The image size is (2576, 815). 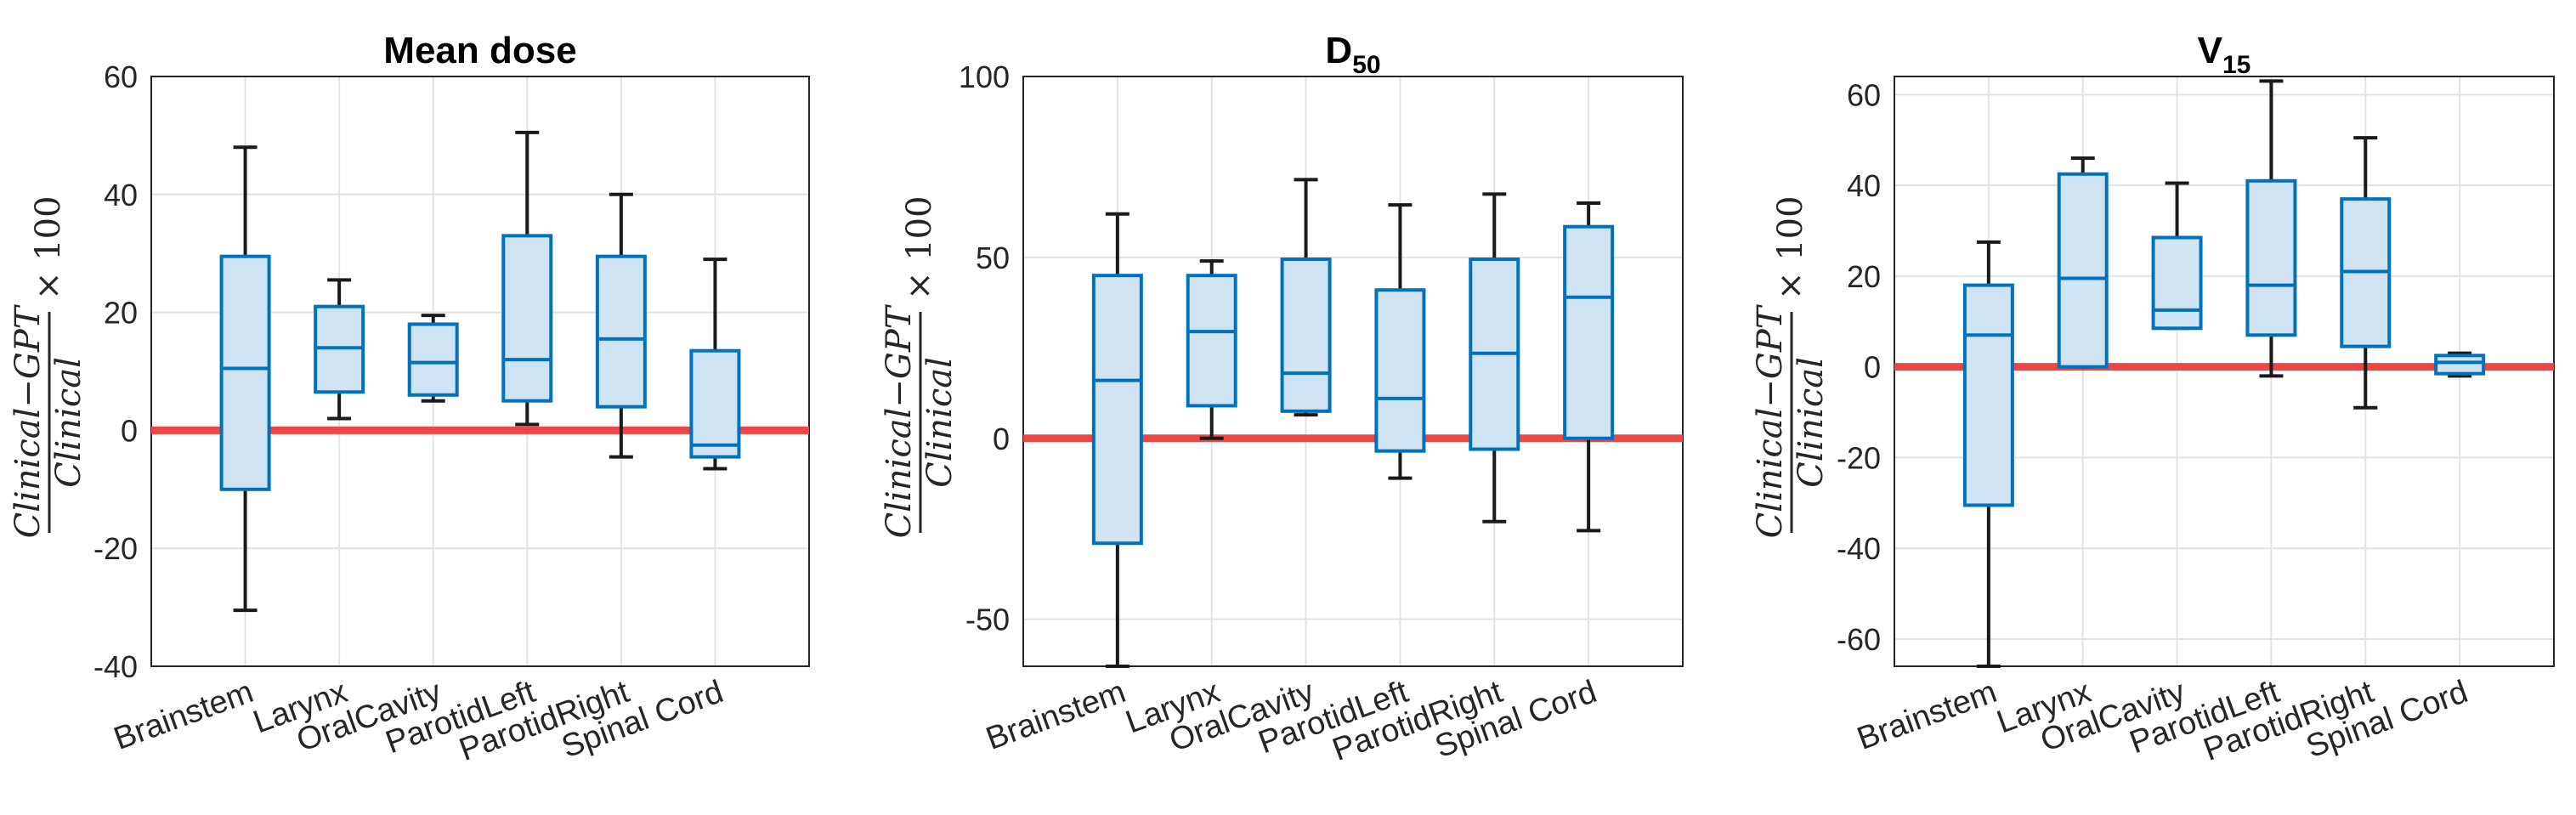 What do you see at coordinates (1859, 639) in the screenshot?
I see `y-tick-label: -60` at bounding box center [1859, 639].